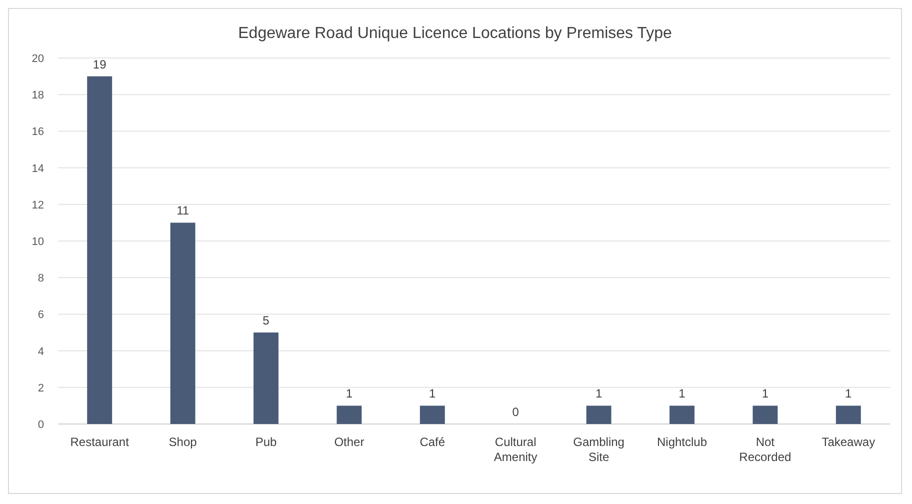 This screenshot has height=504, width=912. Describe the element at coordinates (266, 321) in the screenshot. I see `data-label: 5` at that location.